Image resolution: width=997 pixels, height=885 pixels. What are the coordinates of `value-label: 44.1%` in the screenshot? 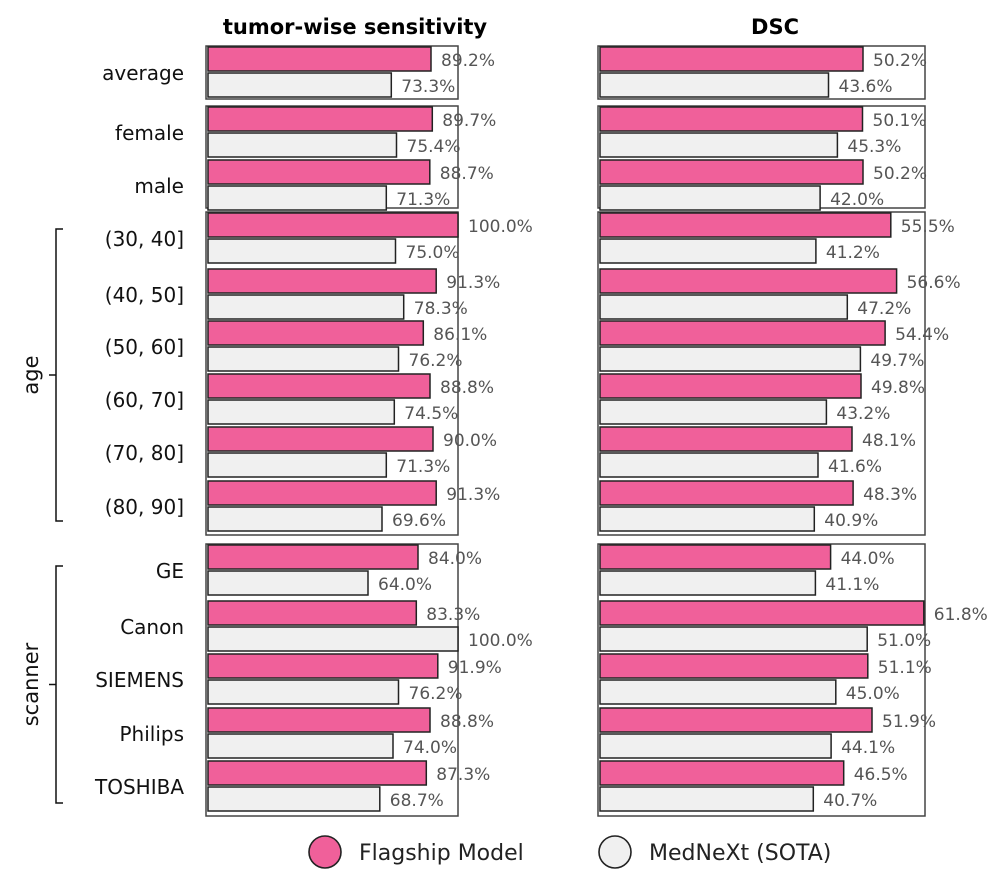 It's located at (868, 748).